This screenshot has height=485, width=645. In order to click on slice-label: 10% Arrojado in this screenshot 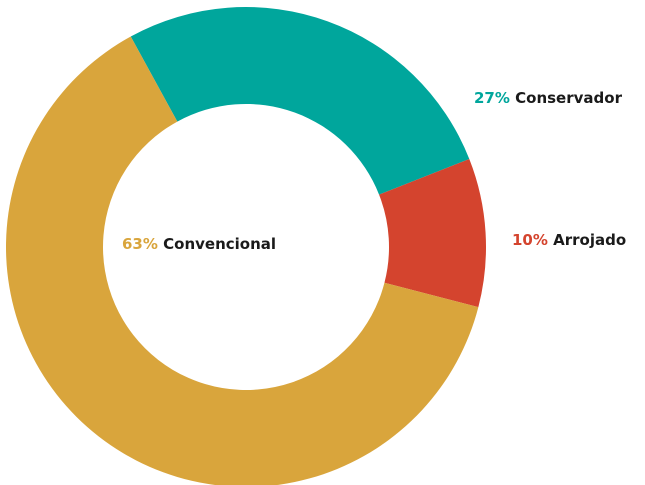, I will do `click(569, 240)`.